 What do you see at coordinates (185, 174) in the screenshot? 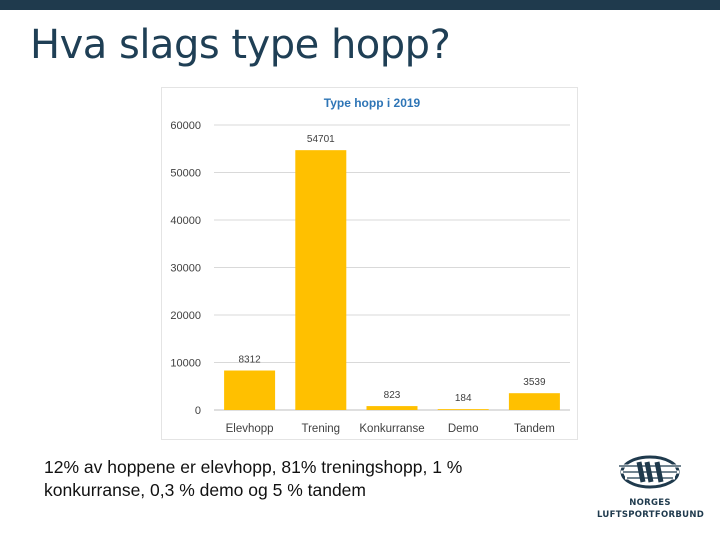
I see `y-tick-label: 50000` at bounding box center [185, 174].